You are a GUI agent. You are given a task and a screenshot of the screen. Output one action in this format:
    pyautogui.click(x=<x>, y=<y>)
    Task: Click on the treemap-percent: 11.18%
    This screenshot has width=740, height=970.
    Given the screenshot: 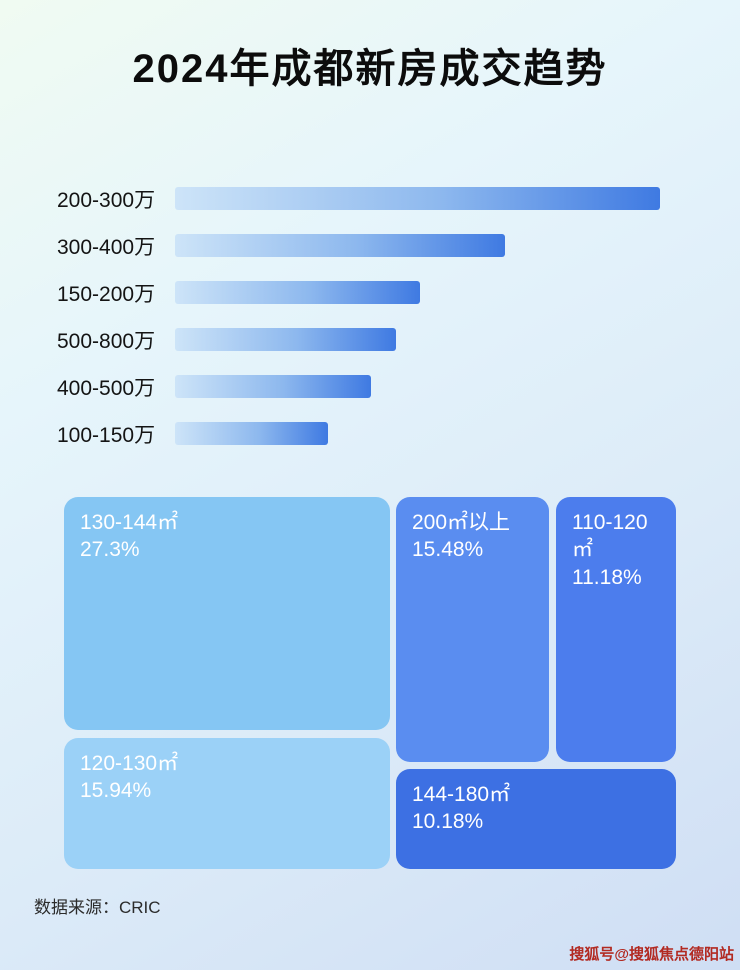 What is the action you would take?
    pyautogui.click(x=607, y=577)
    